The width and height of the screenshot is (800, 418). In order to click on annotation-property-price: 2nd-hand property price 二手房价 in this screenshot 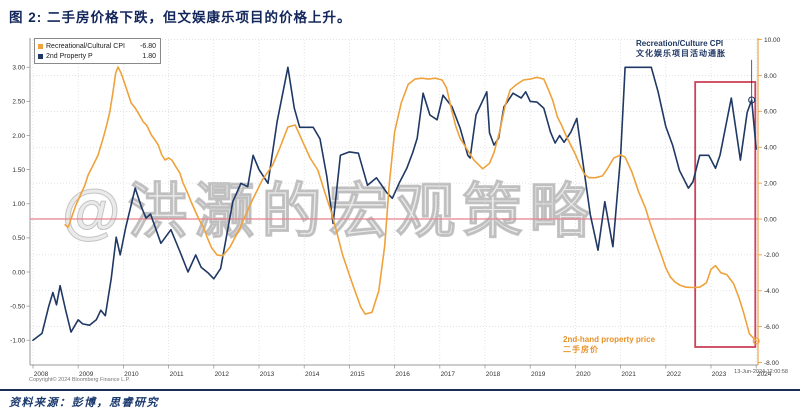, I will do `click(609, 345)`.